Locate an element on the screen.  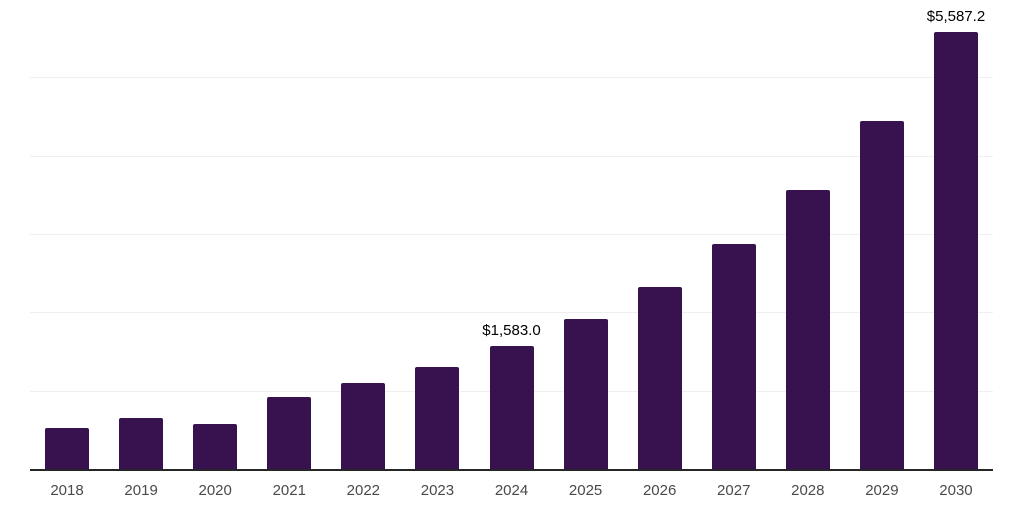
bar-column-2023 is located at coordinates (437, 235).